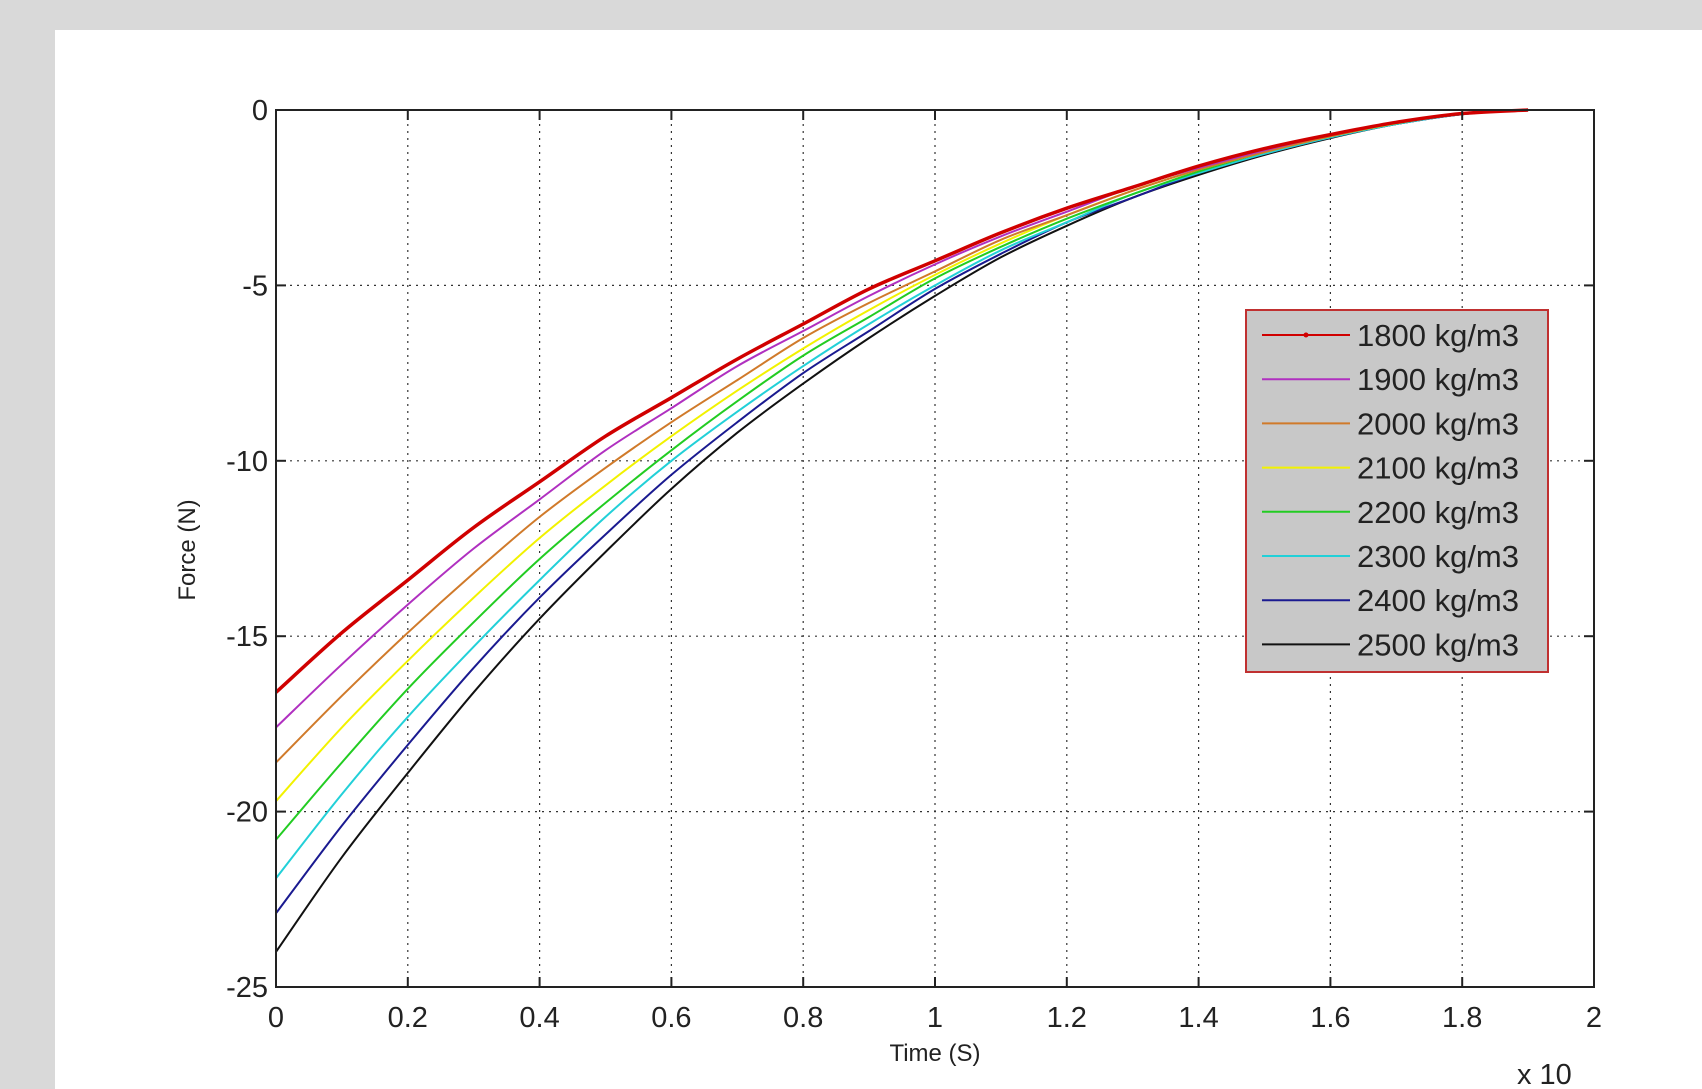 The image size is (1702, 1089). I want to click on x-tick-label: 0.6, so click(671, 1018).